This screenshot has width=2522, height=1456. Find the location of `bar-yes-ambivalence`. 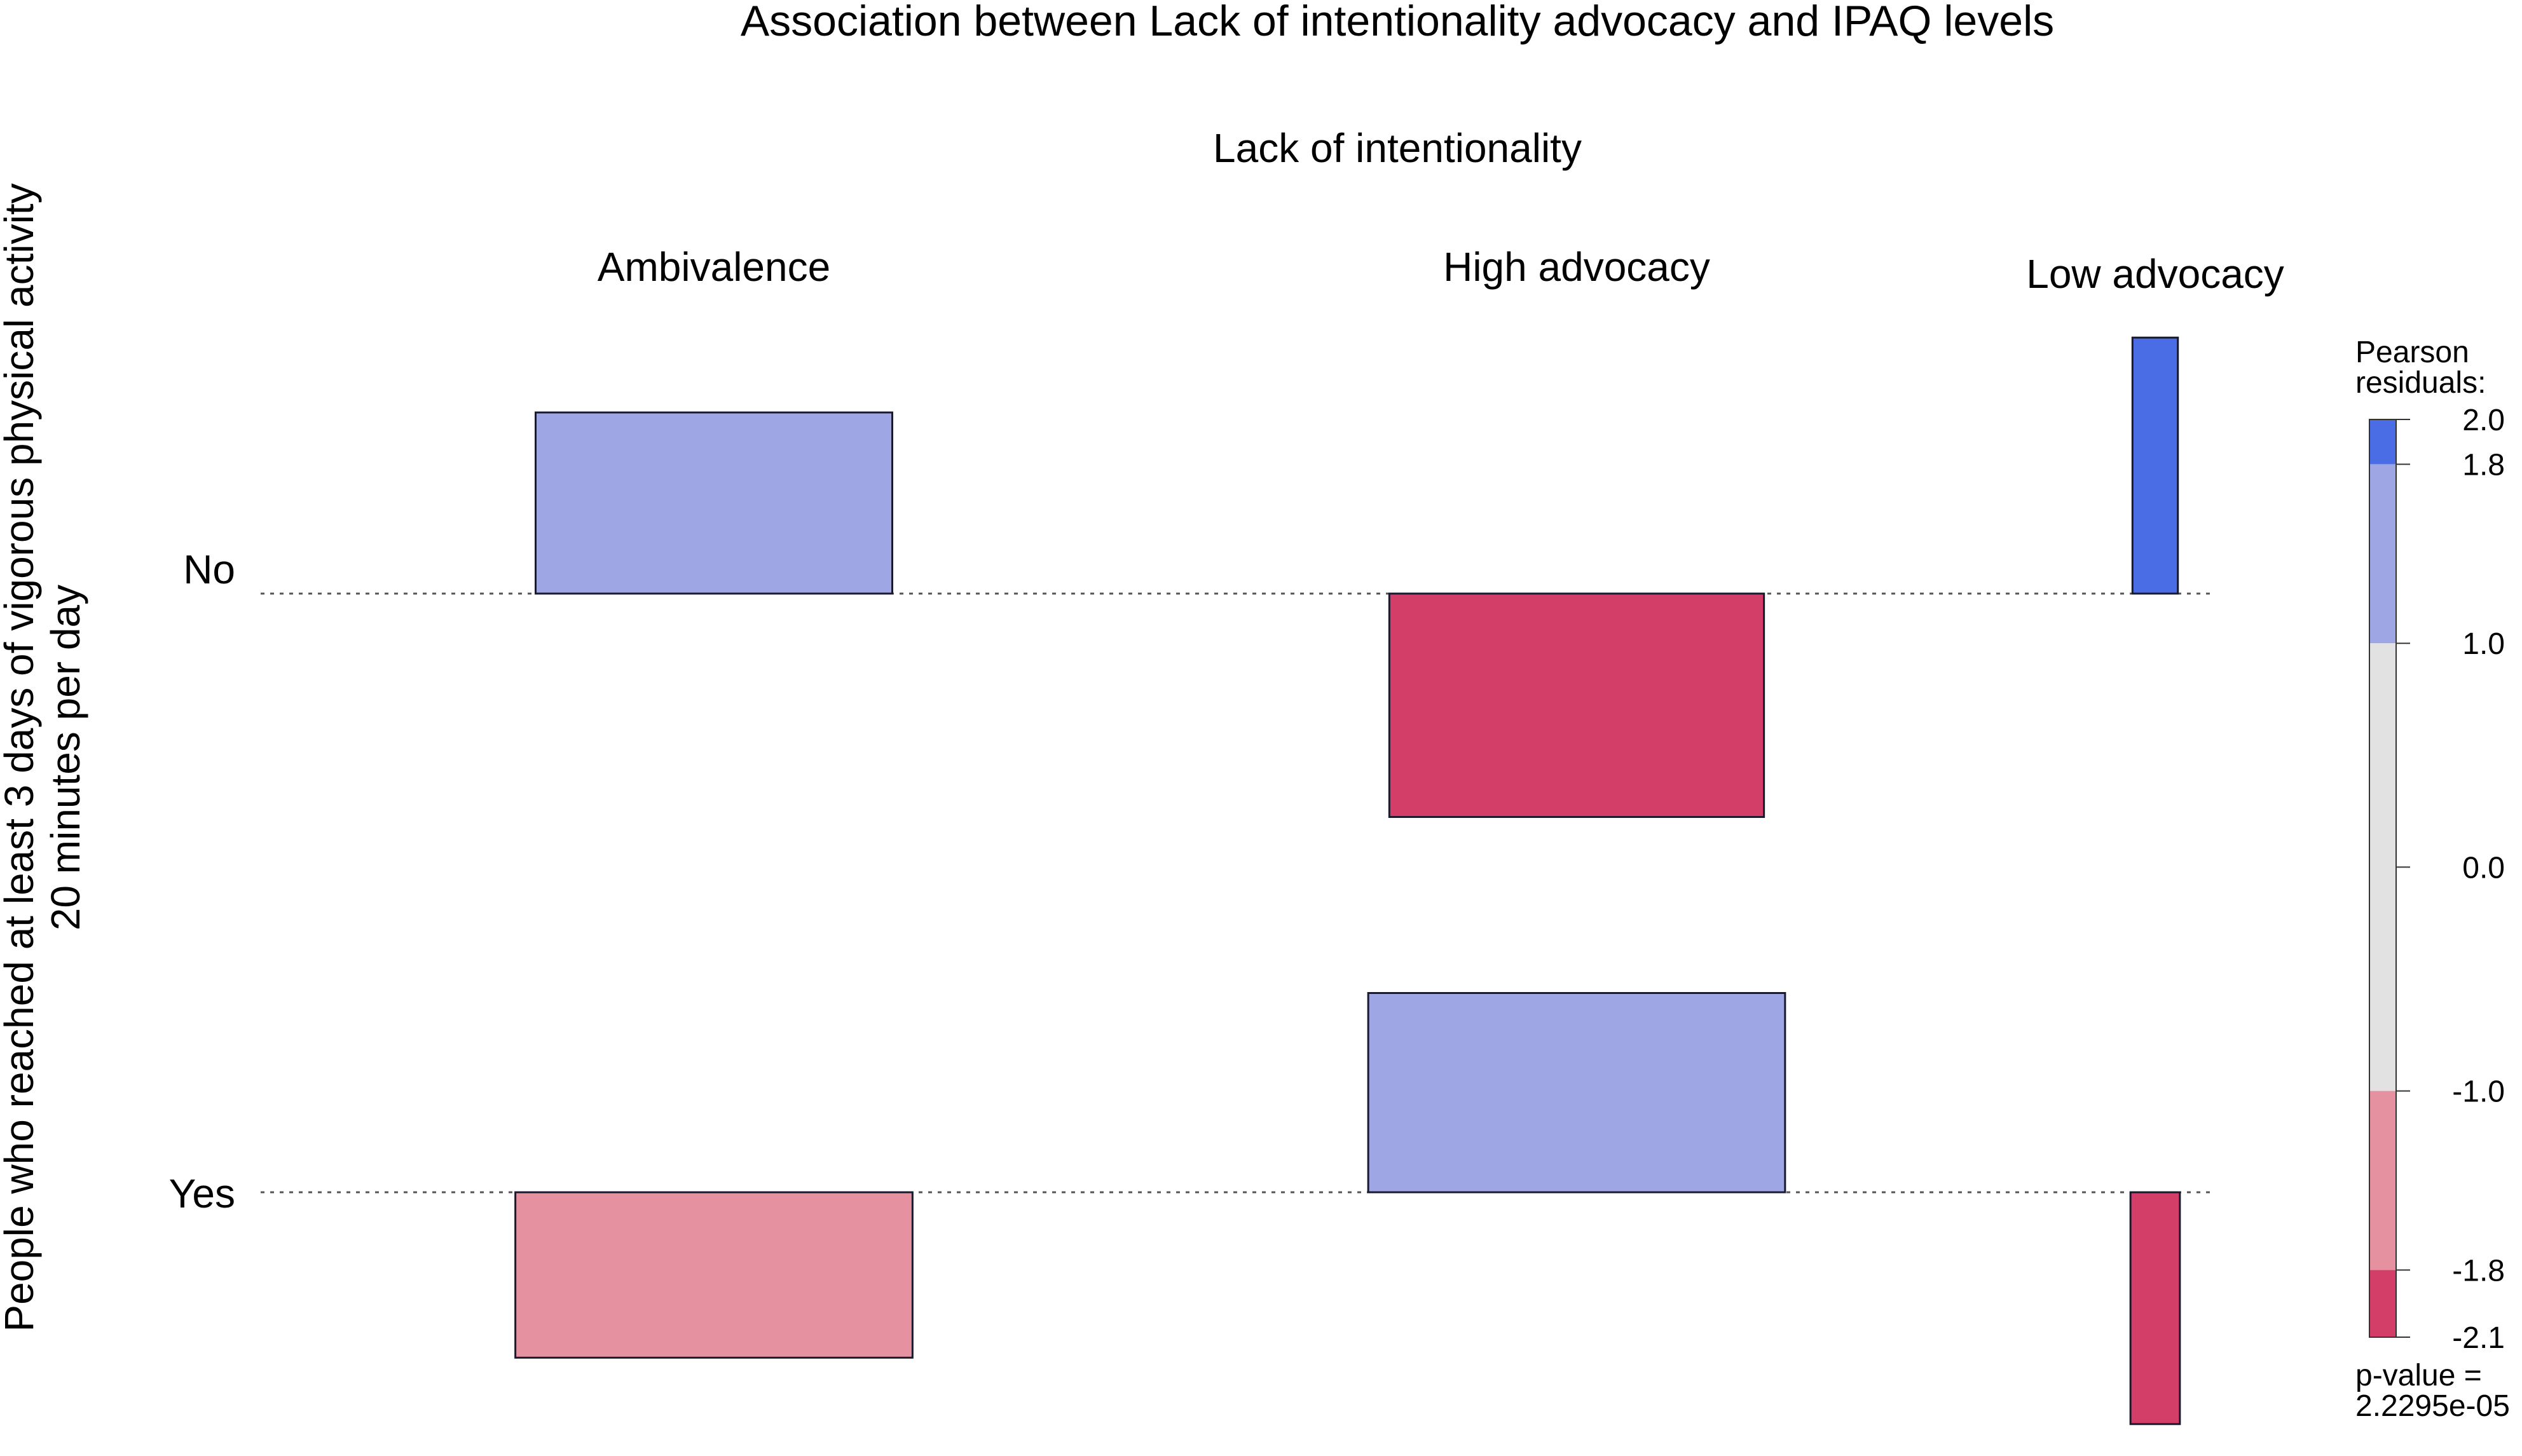

bar-yes-ambivalence is located at coordinates (714, 1275).